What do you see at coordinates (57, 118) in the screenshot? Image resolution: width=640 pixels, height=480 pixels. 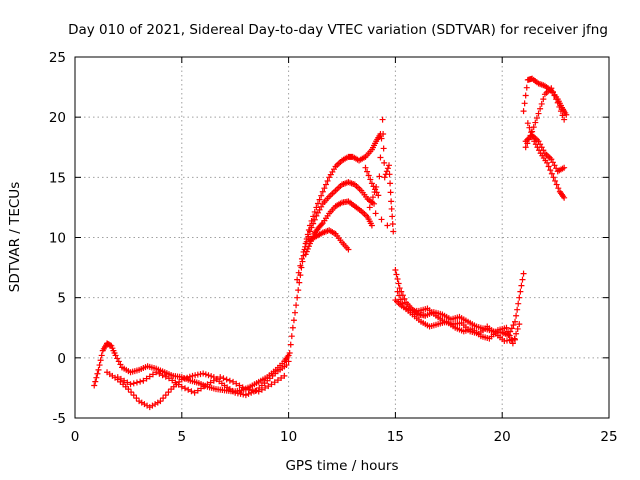 I see `y-tick-label: 20` at bounding box center [57, 118].